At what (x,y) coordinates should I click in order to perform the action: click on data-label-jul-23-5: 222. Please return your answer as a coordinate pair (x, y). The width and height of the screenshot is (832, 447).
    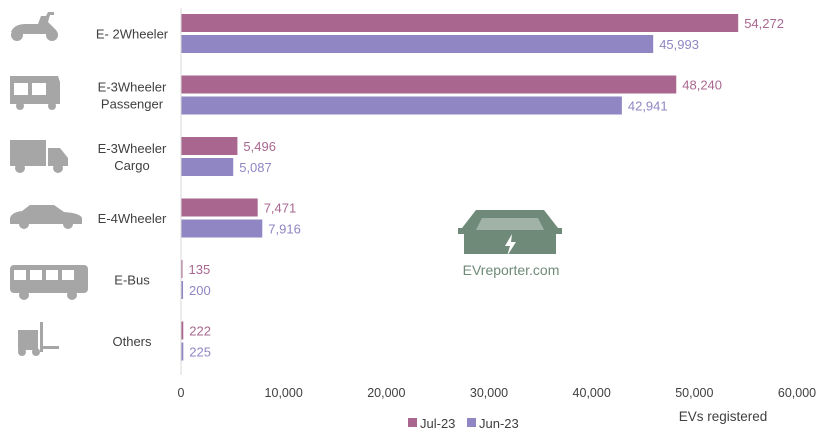
    Looking at the image, I should click on (200, 331).